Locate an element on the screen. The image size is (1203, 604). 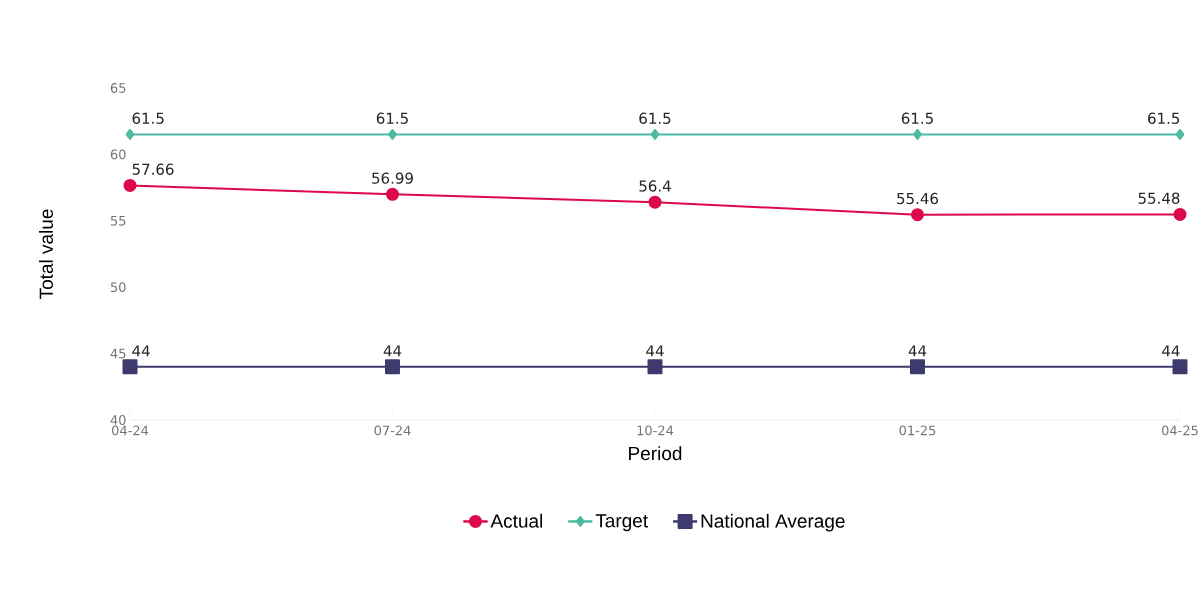
x-axis-title: Period is located at coordinates (655, 453).